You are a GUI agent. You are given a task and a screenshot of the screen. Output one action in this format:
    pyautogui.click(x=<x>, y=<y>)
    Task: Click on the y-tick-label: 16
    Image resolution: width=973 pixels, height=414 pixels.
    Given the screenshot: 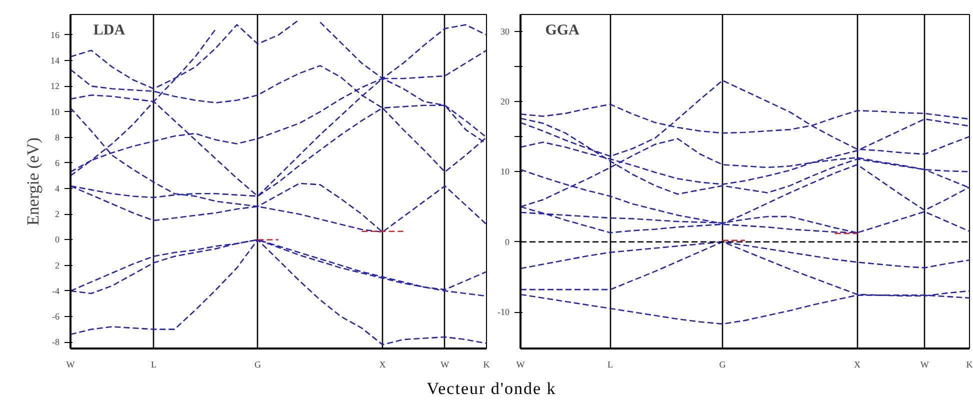 What is the action you would take?
    pyautogui.click(x=55, y=35)
    